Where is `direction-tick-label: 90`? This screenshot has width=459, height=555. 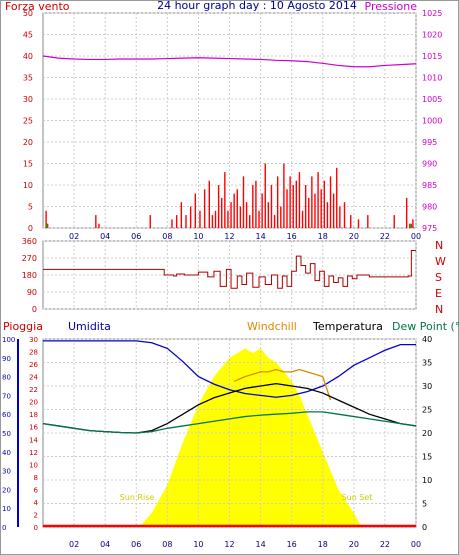 direction-tick-label: 90 is located at coordinates (32, 292).